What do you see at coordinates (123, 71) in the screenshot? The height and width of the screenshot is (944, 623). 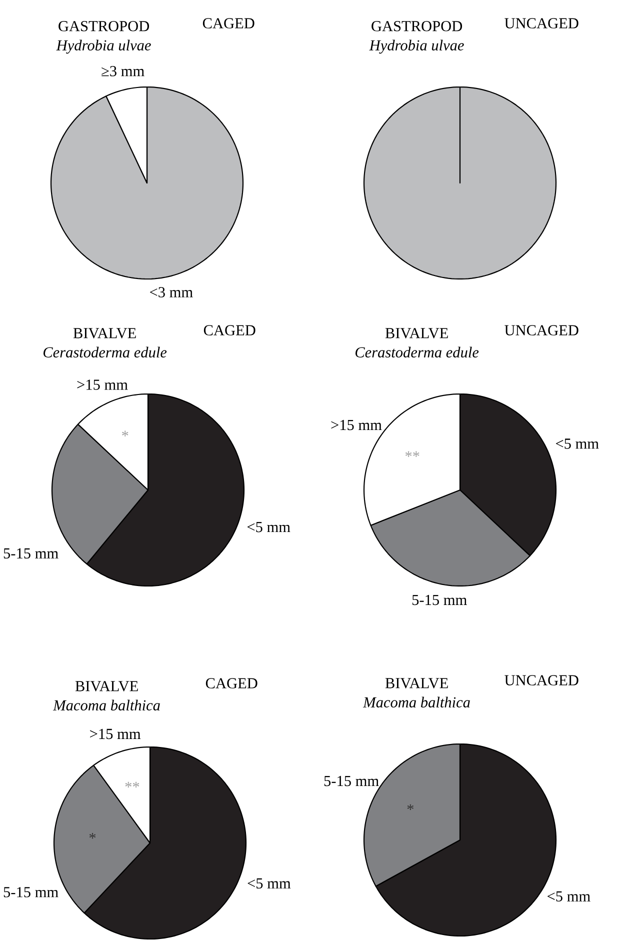 I see `slice-label: ≥3 mm` at bounding box center [123, 71].